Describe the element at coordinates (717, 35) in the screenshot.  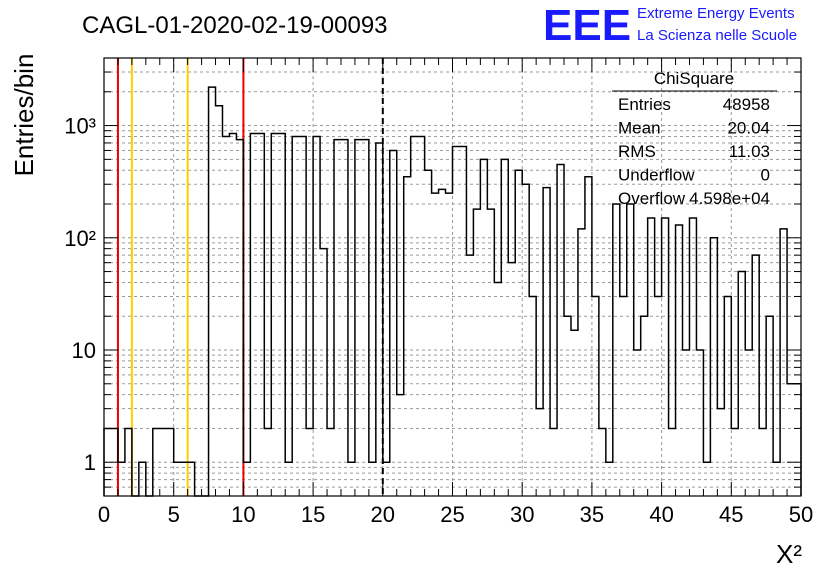
I see `logo-line-2: La Scienza nelle Scuole` at that location.